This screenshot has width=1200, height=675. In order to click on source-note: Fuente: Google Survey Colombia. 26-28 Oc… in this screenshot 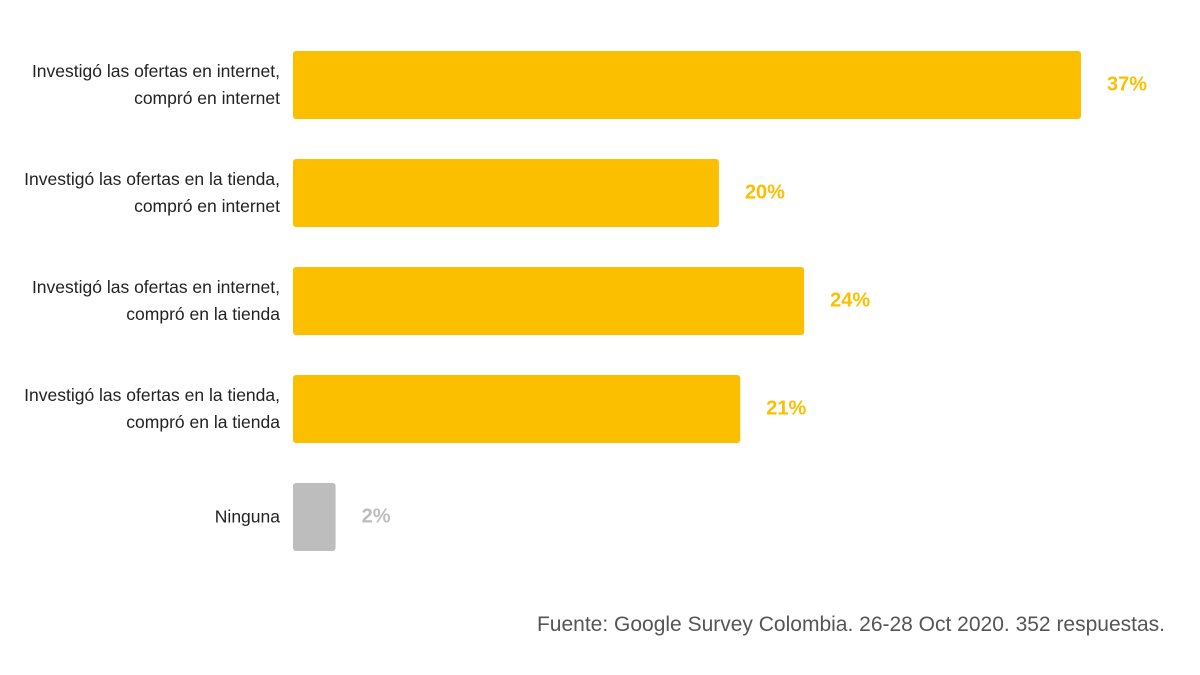, I will do `click(850, 624)`.